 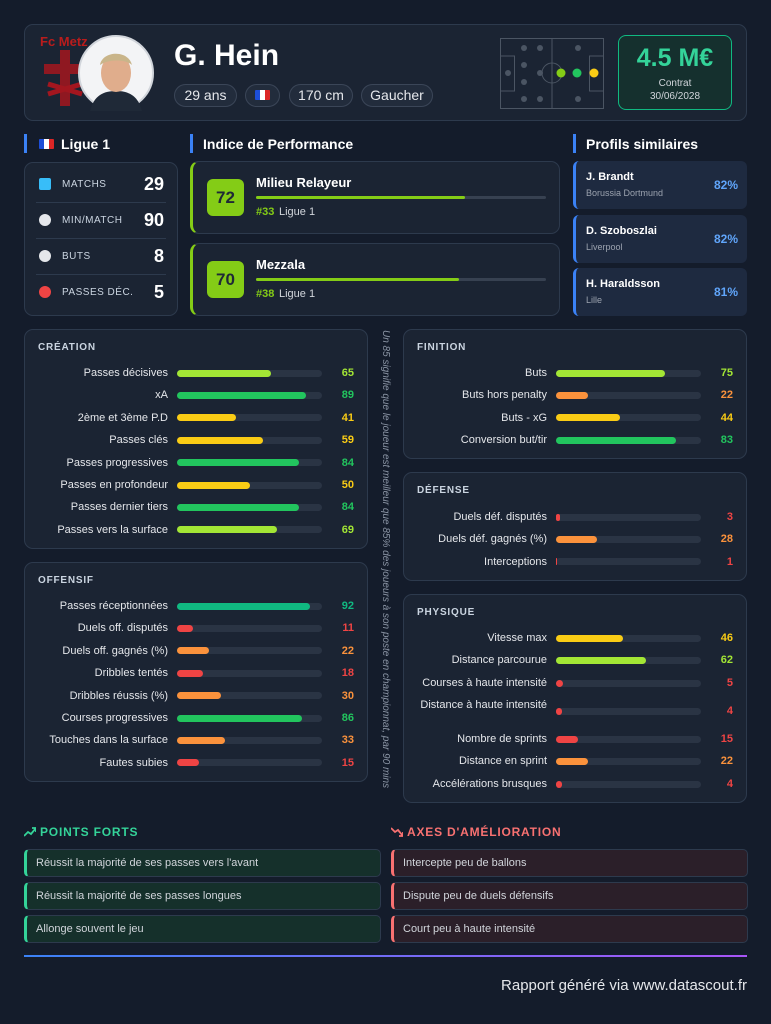 What do you see at coordinates (347, 485) in the screenshot?
I see `metric-value: 50` at bounding box center [347, 485].